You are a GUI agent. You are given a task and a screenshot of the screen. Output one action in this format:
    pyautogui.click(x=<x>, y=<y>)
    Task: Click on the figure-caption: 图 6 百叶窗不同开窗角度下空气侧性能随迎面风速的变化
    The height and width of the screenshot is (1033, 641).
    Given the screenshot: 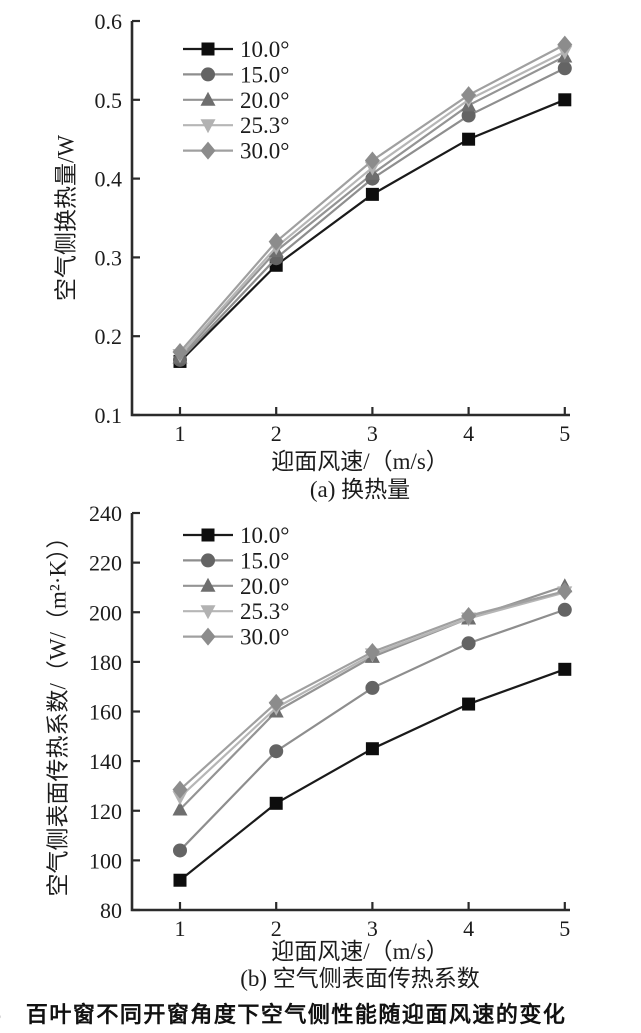 What is the action you would take?
    pyautogui.click(x=283, y=1014)
    